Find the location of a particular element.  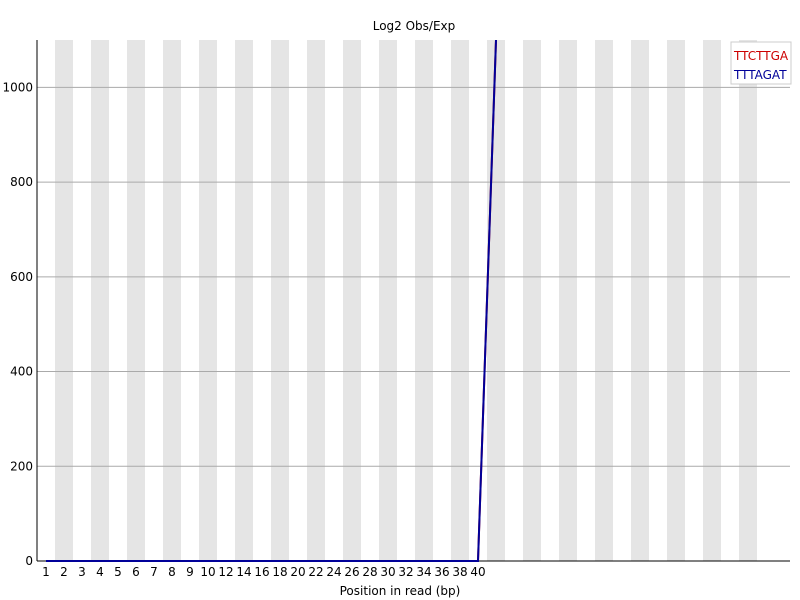

x-tick-label: 3 is located at coordinates (82, 572).